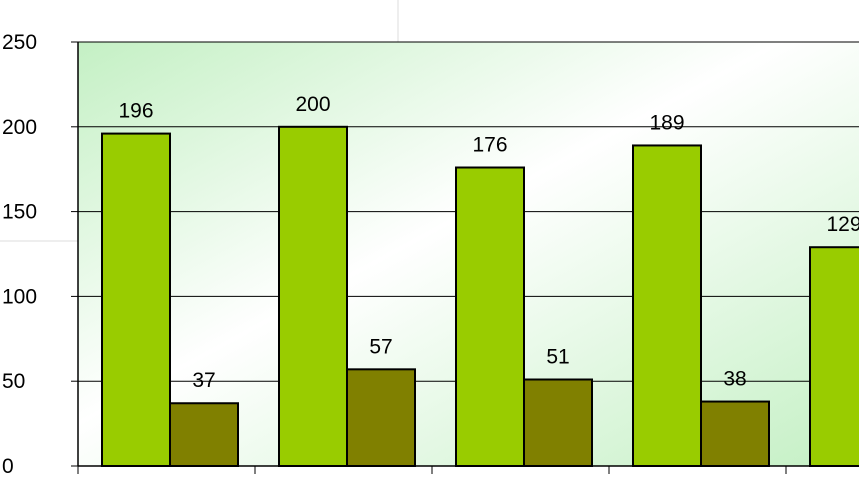 The image size is (859, 486). I want to click on bar-series2-cat4, so click(735, 433).